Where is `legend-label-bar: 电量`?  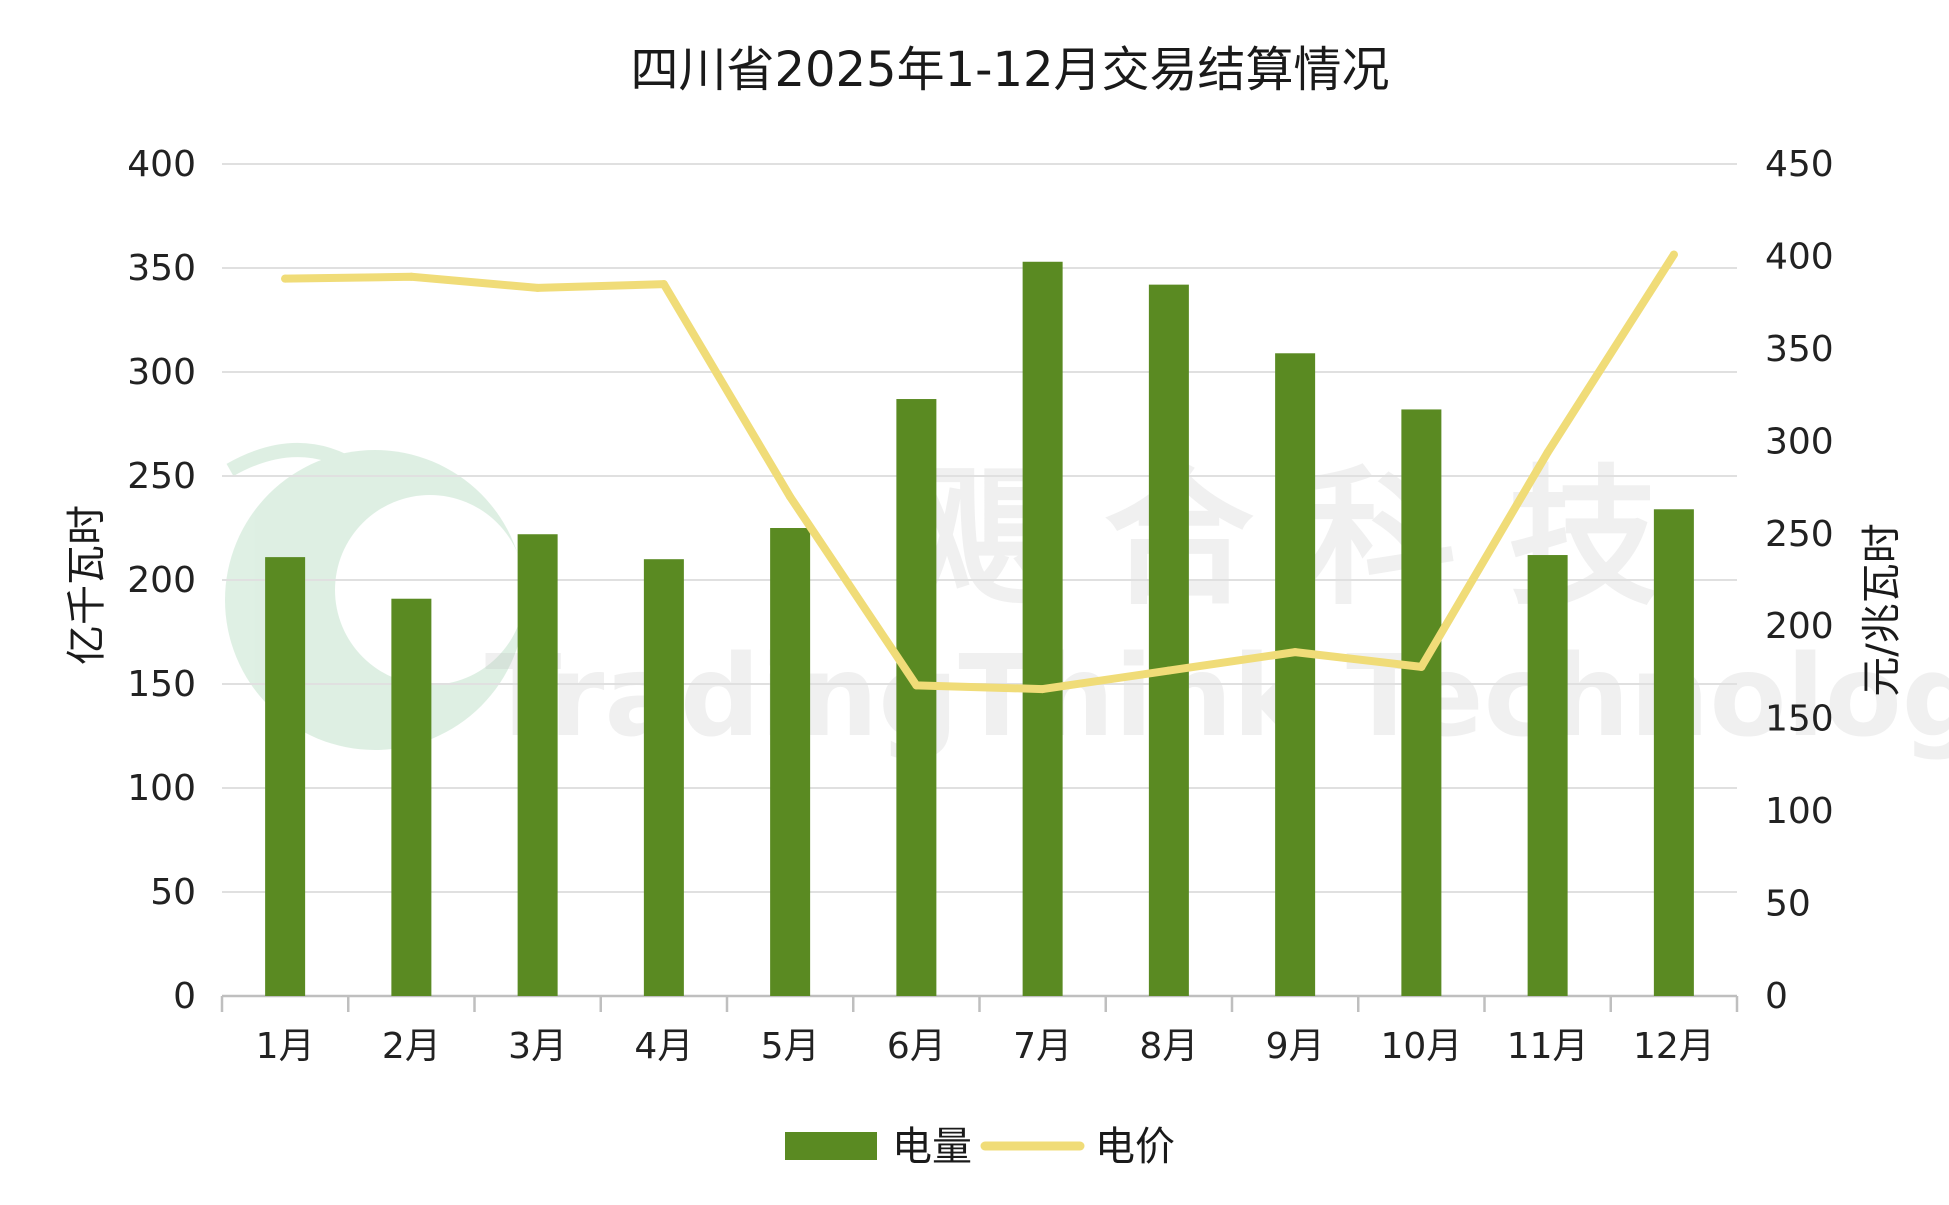 legend-label-bar: 电量 is located at coordinates (932, 1147).